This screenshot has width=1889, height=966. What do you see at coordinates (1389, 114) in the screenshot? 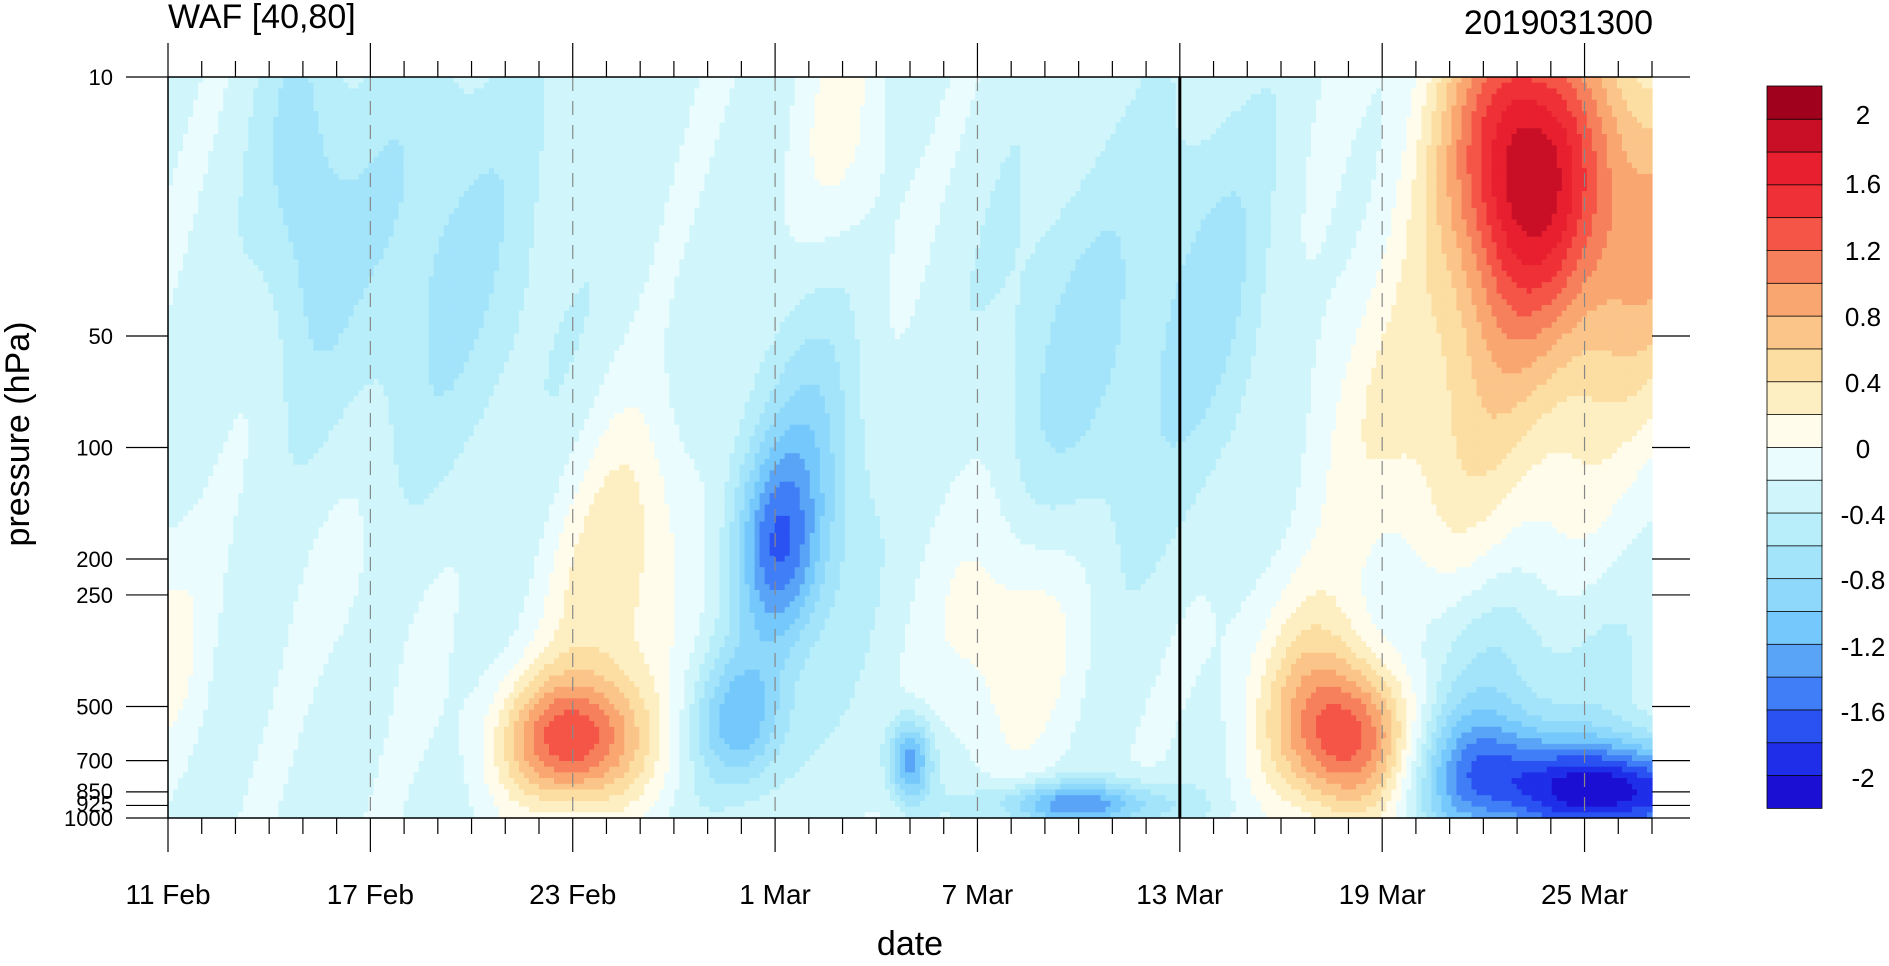
I see `field-cell-2019` at bounding box center [1389, 114].